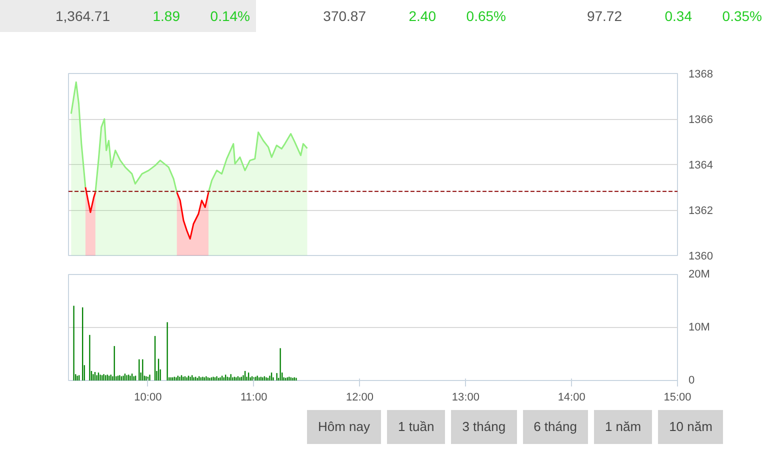 This screenshot has width=781, height=450. What do you see at coordinates (166, 16) in the screenshot?
I see `text: 1.89` at bounding box center [166, 16].